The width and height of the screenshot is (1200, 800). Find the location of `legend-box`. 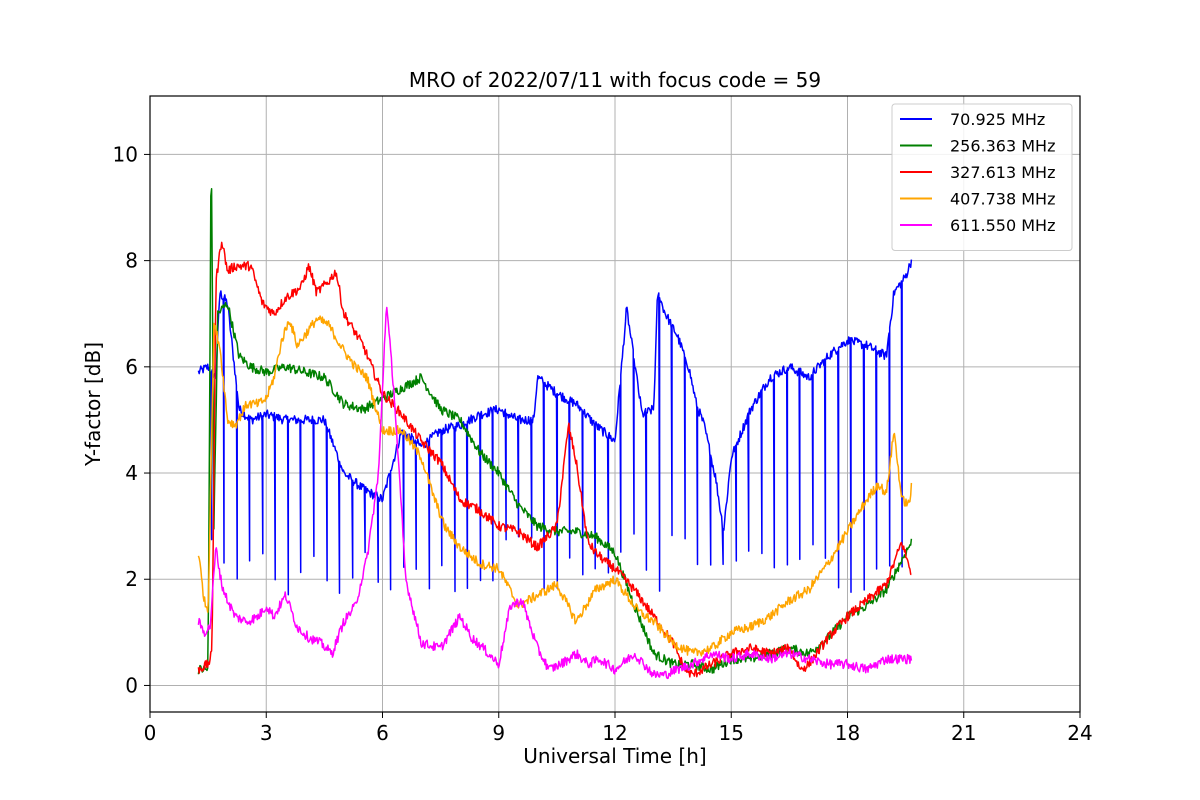

legend-box is located at coordinates (982, 177).